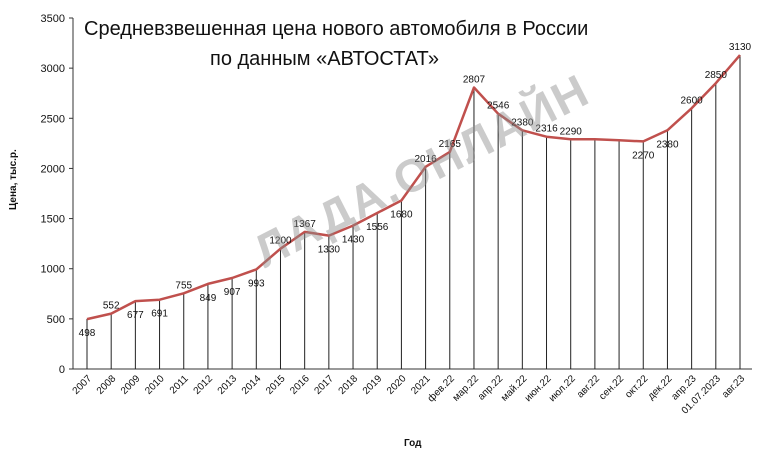 The width and height of the screenshot is (770, 471). Describe the element at coordinates (53, 119) in the screenshot. I see `y-tick-label: 2500` at that location.